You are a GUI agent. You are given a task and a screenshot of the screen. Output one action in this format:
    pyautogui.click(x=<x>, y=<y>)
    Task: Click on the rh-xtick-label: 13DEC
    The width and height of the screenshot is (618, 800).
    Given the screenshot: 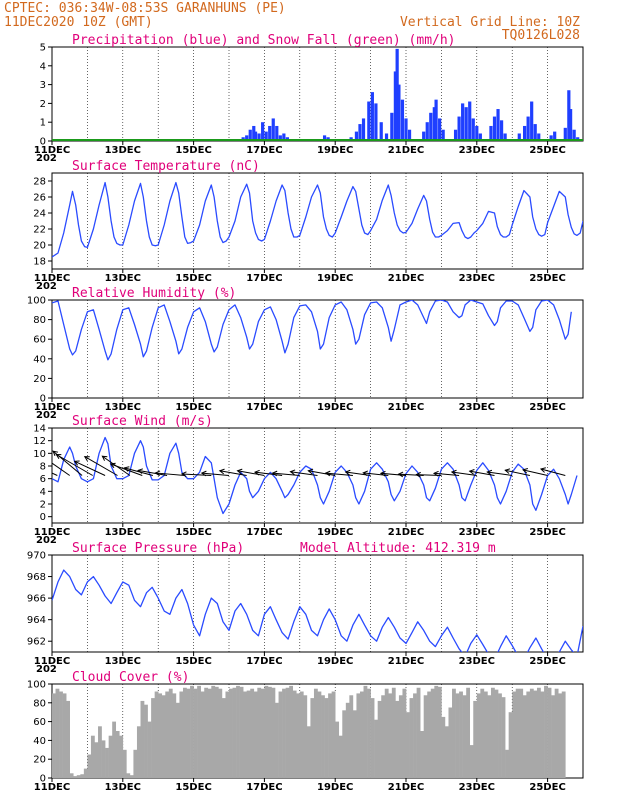 What is the action you would take?
    pyautogui.click(x=123, y=407)
    